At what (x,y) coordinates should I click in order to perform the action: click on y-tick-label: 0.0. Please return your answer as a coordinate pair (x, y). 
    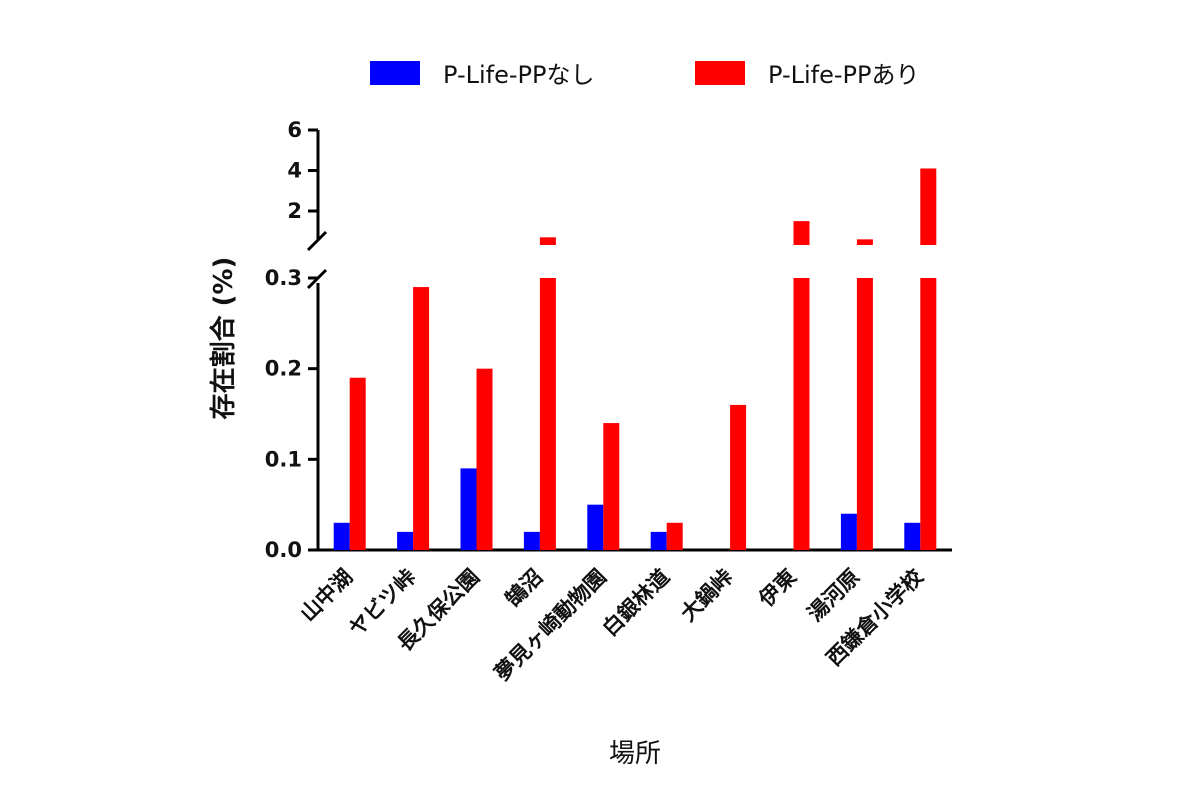
    Looking at the image, I should click on (283, 550).